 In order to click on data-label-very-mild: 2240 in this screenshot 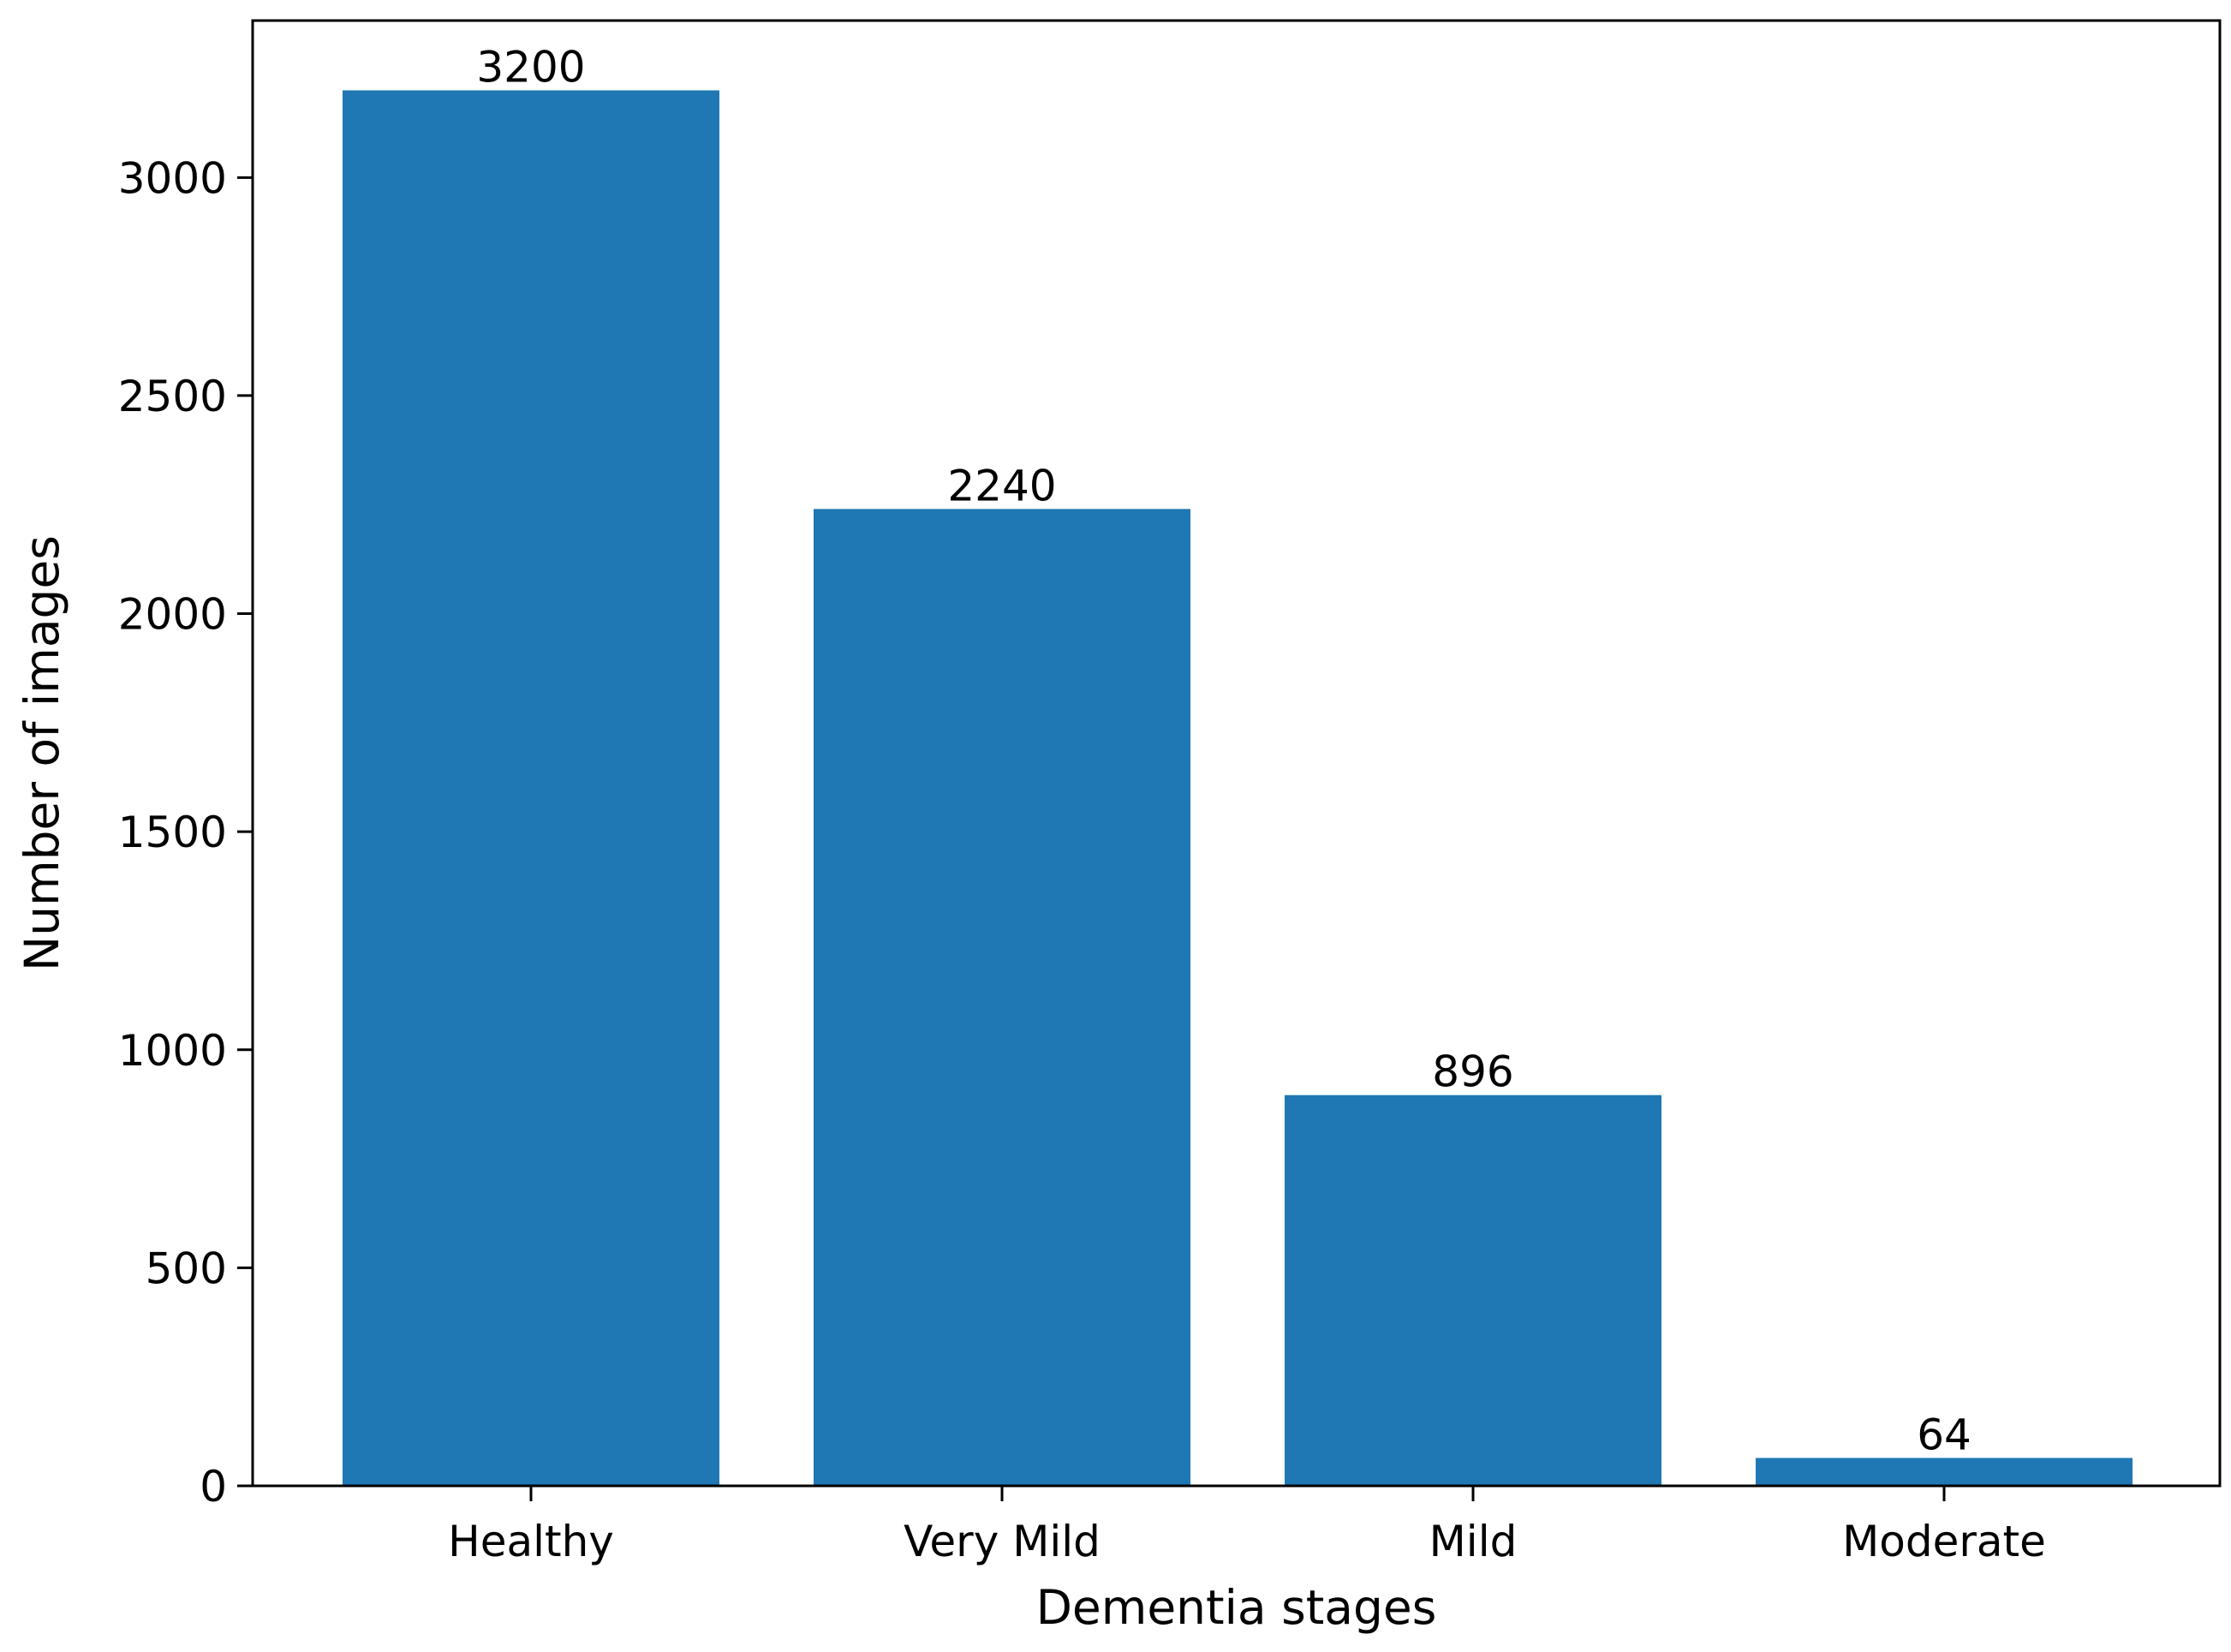, I will do `click(1001, 485)`.